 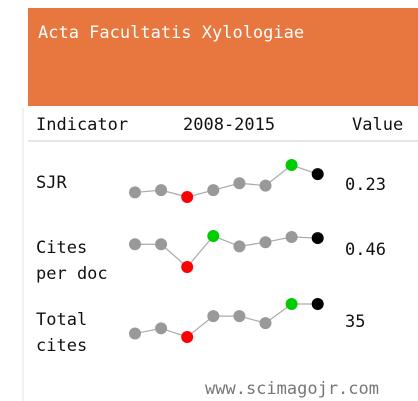 What do you see at coordinates (51, 183) in the screenshot?
I see `indicator-label: SJR` at bounding box center [51, 183].